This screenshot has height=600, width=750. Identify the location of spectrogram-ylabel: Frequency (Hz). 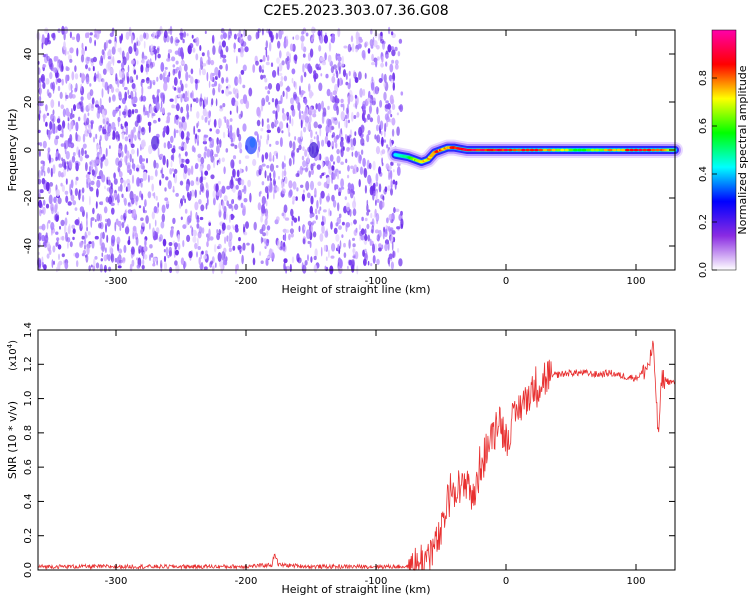
(12, 150).